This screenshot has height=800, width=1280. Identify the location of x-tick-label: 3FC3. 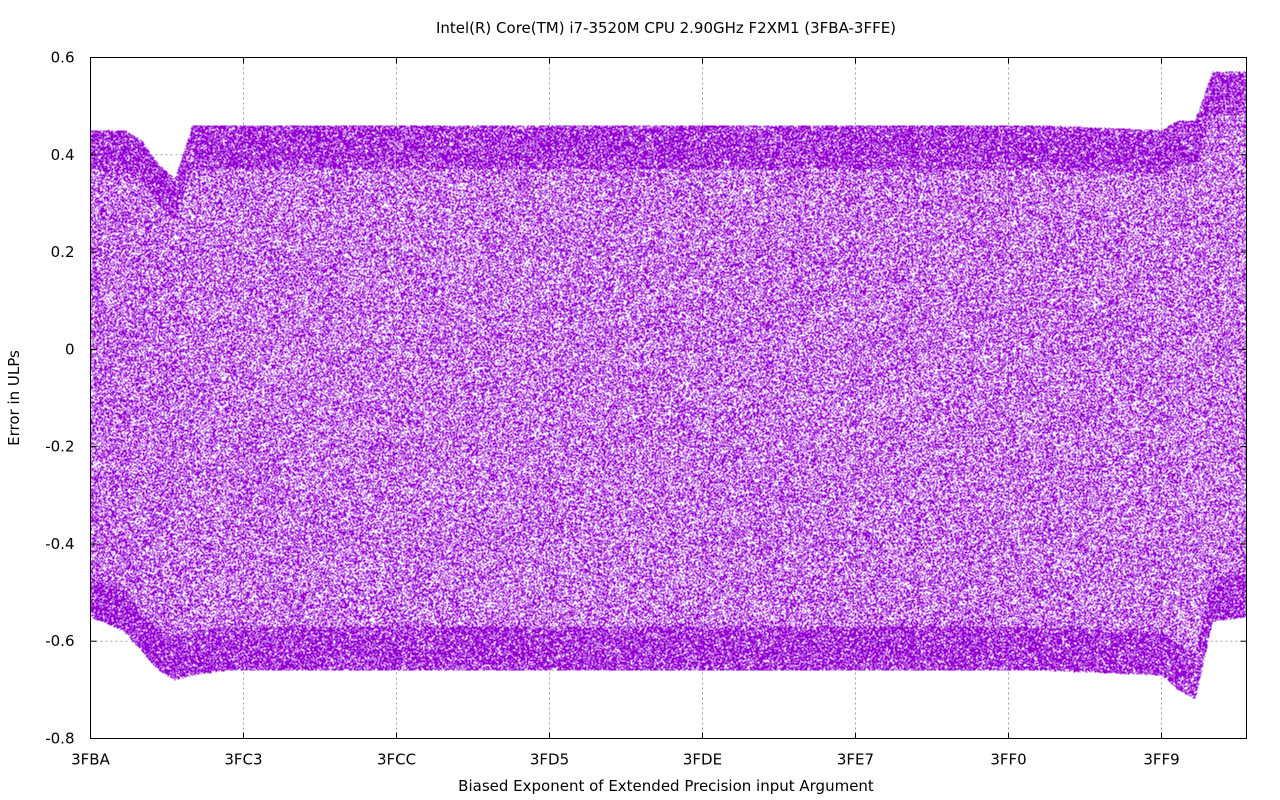
(243, 760).